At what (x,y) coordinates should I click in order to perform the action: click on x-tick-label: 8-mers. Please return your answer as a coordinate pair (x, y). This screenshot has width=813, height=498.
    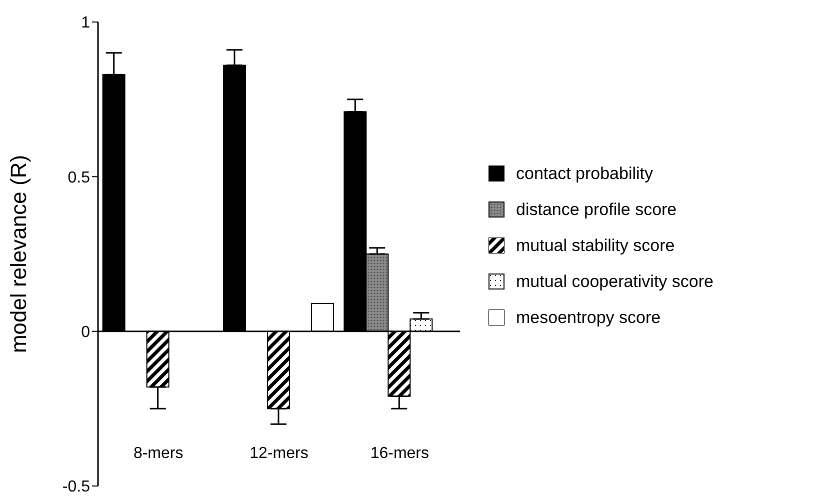
    Looking at the image, I should click on (158, 453).